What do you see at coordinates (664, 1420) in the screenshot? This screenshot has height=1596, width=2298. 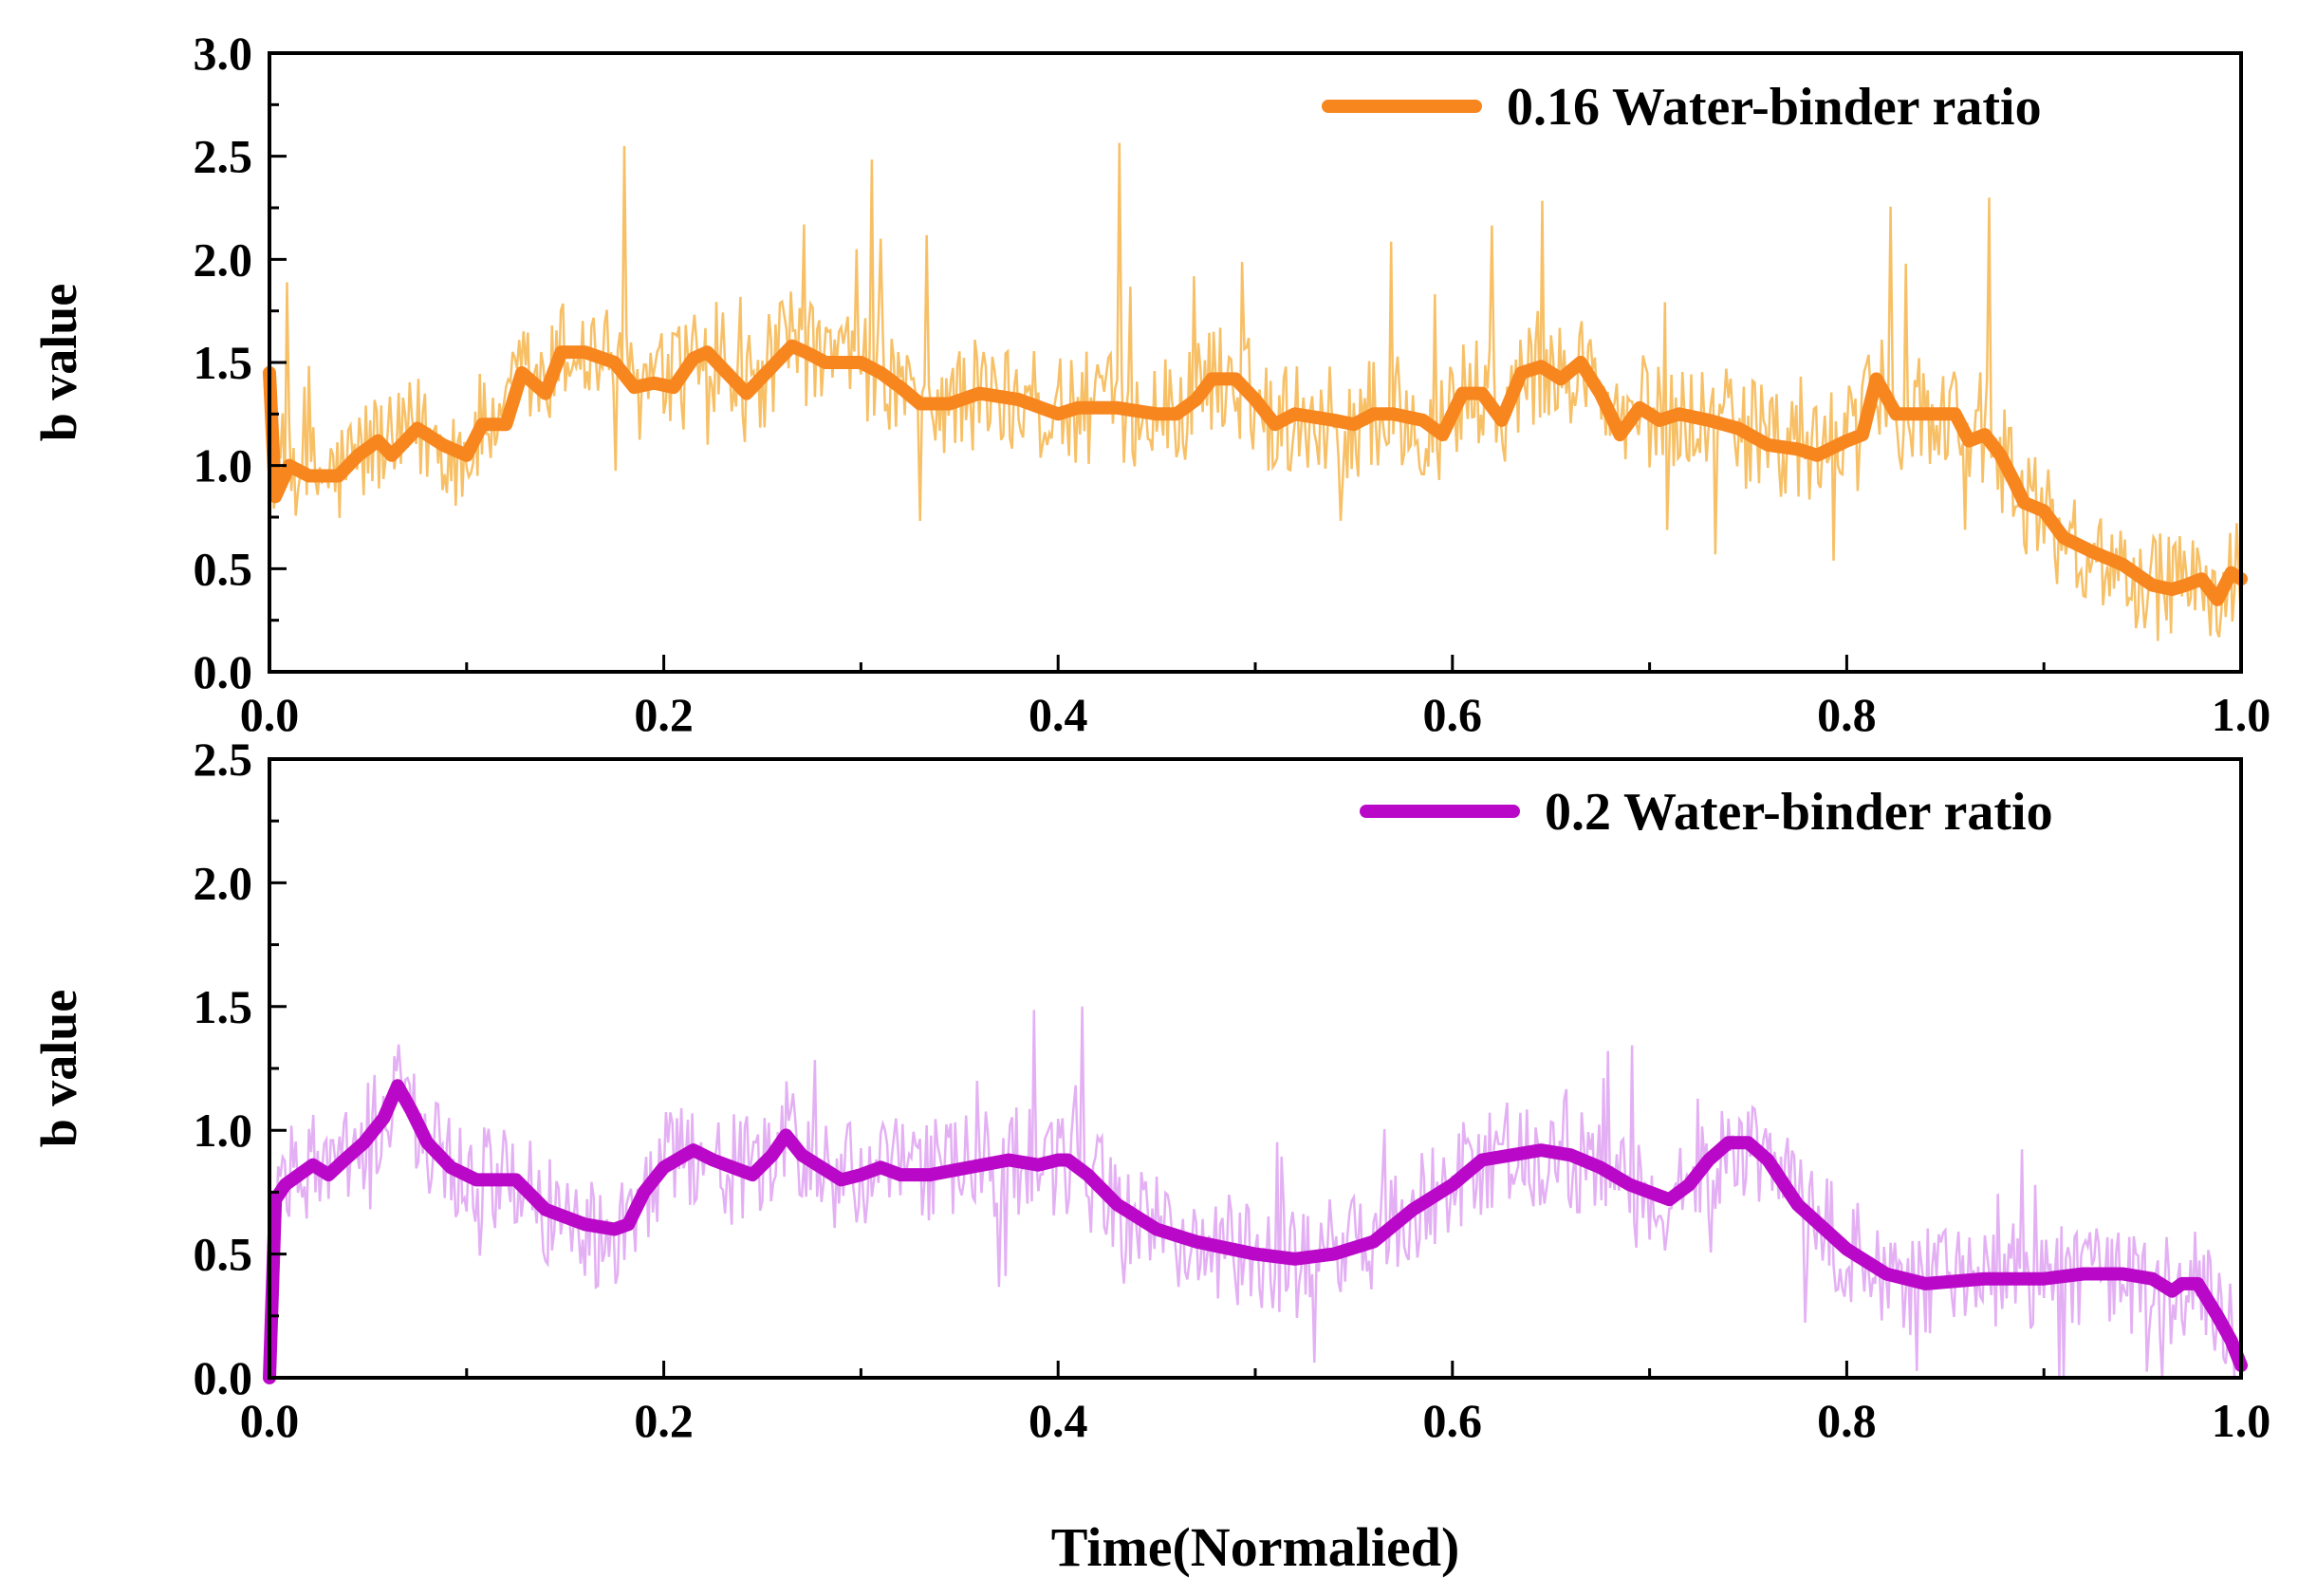 I see `x-tick-label: 0.2` at bounding box center [664, 1420].